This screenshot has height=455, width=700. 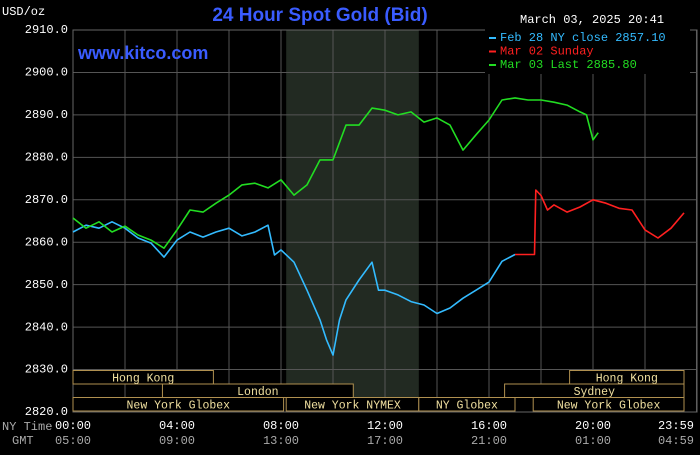 I want to click on x-tick-label: 23:59, so click(x=676, y=426).